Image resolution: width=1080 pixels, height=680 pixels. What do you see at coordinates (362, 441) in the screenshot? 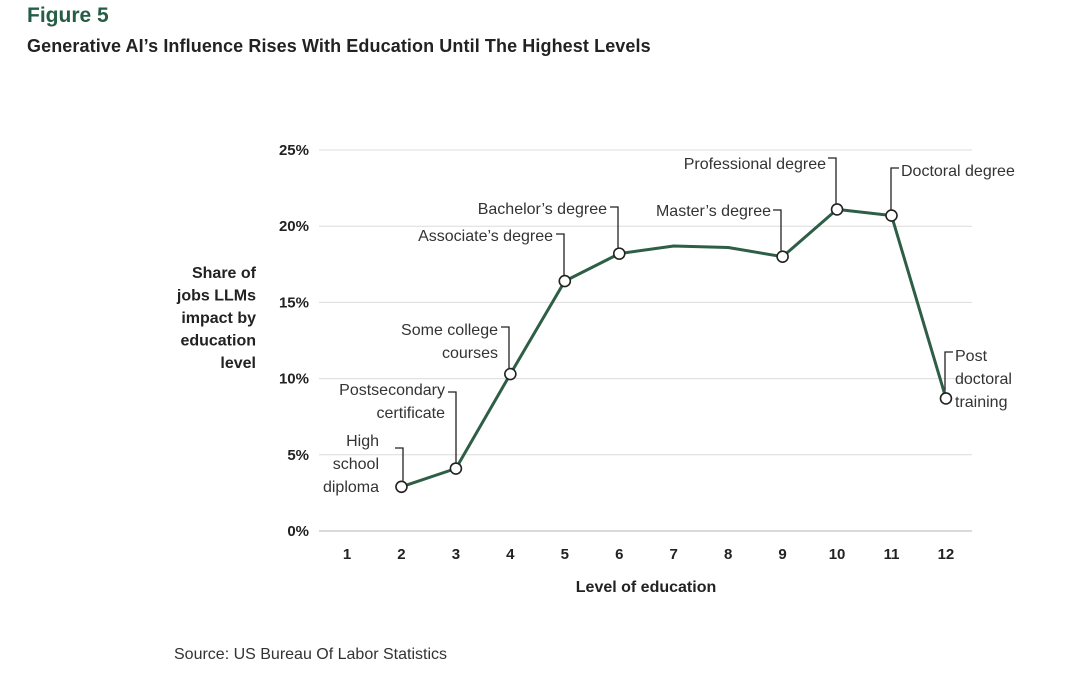
I see `annotation-label: High` at bounding box center [362, 441].